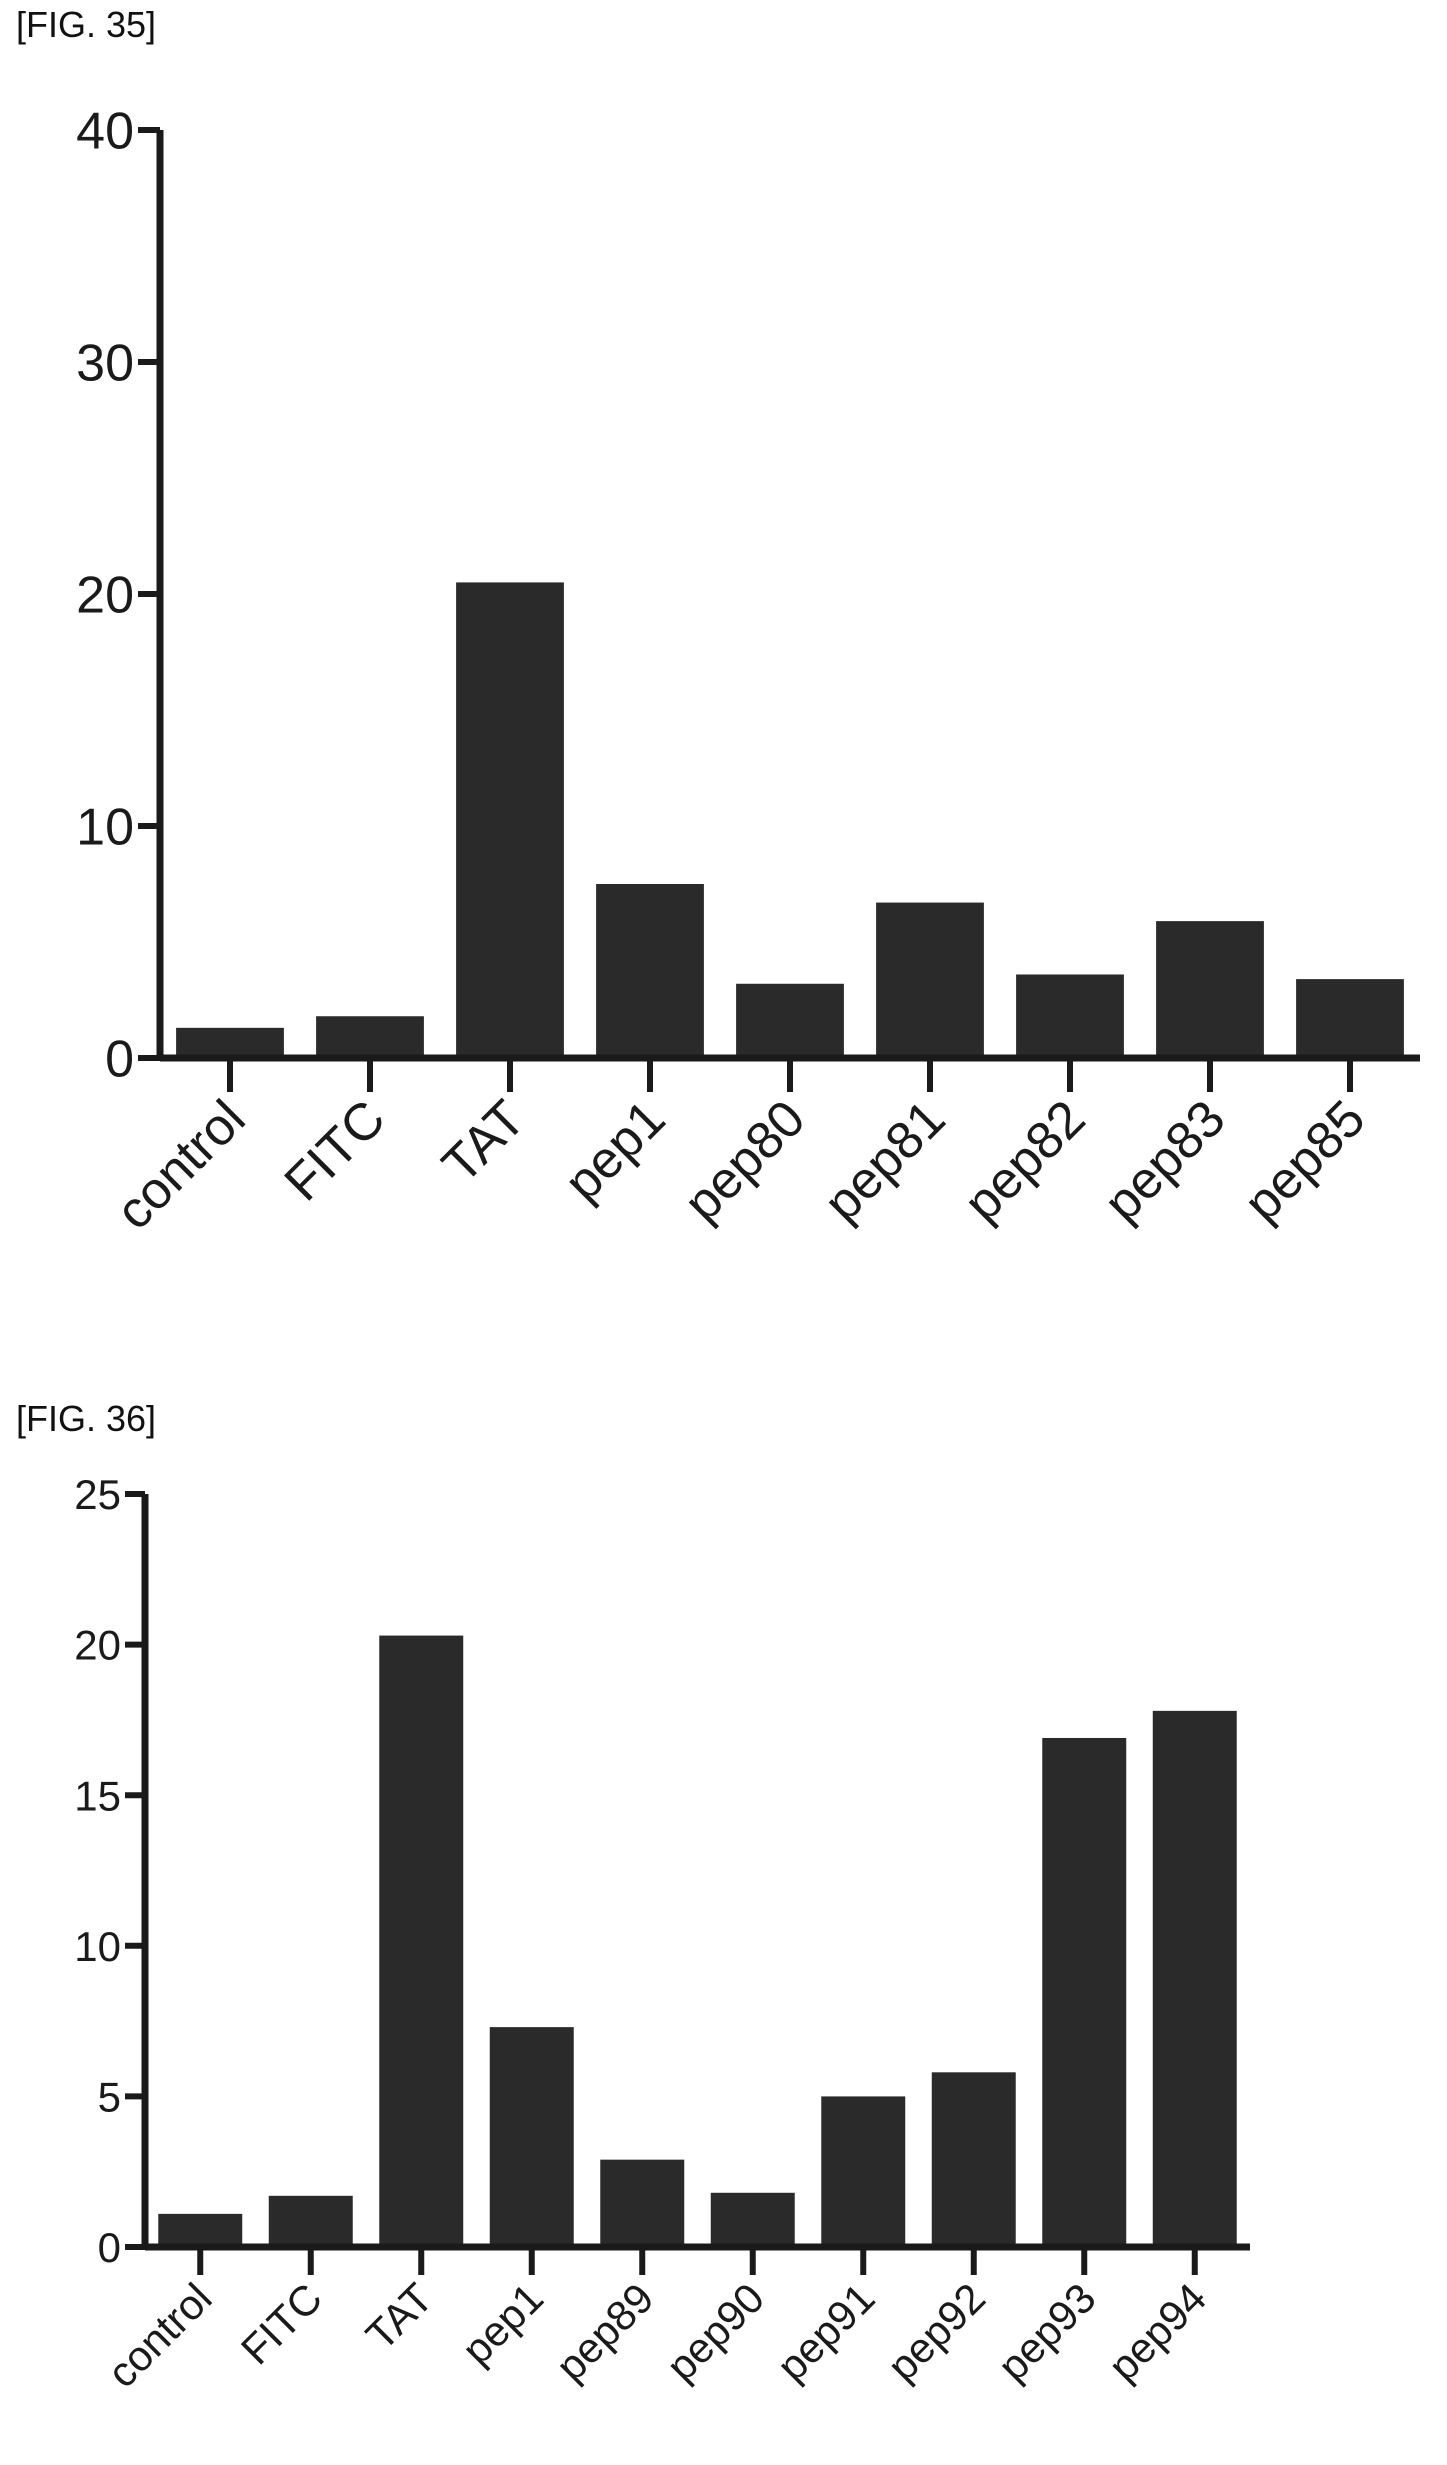 The width and height of the screenshot is (1447, 2465). Describe the element at coordinates (752, 2219) in the screenshot. I see `bar-pep90` at that location.